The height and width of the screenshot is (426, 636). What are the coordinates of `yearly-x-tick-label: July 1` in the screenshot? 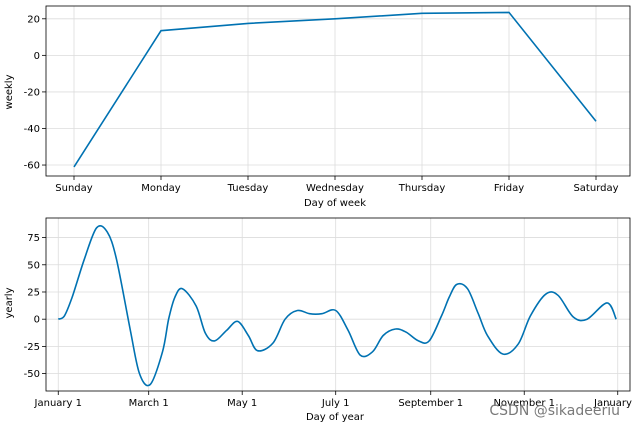 It's located at (335, 403).